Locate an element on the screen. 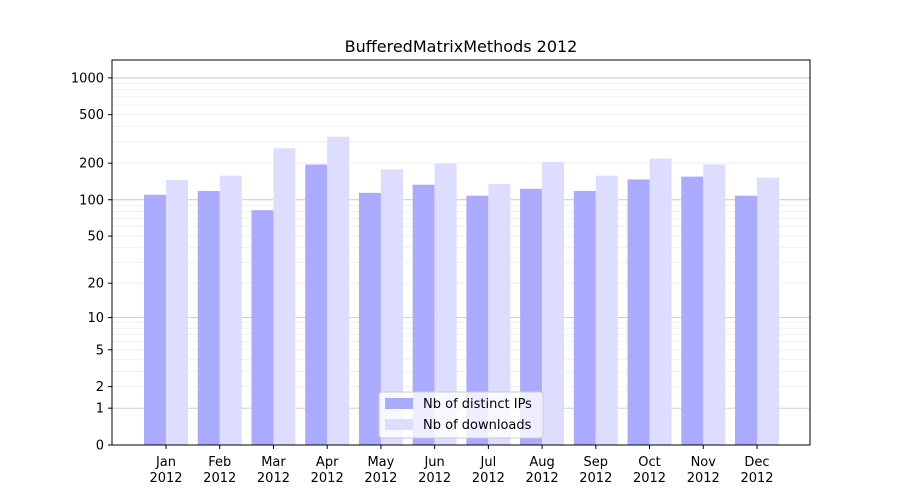 This screenshot has height=500, width=900. y-axis: 0 1 2 5 10 20 50 100 200 500 1000 is located at coordinates (91, 262).